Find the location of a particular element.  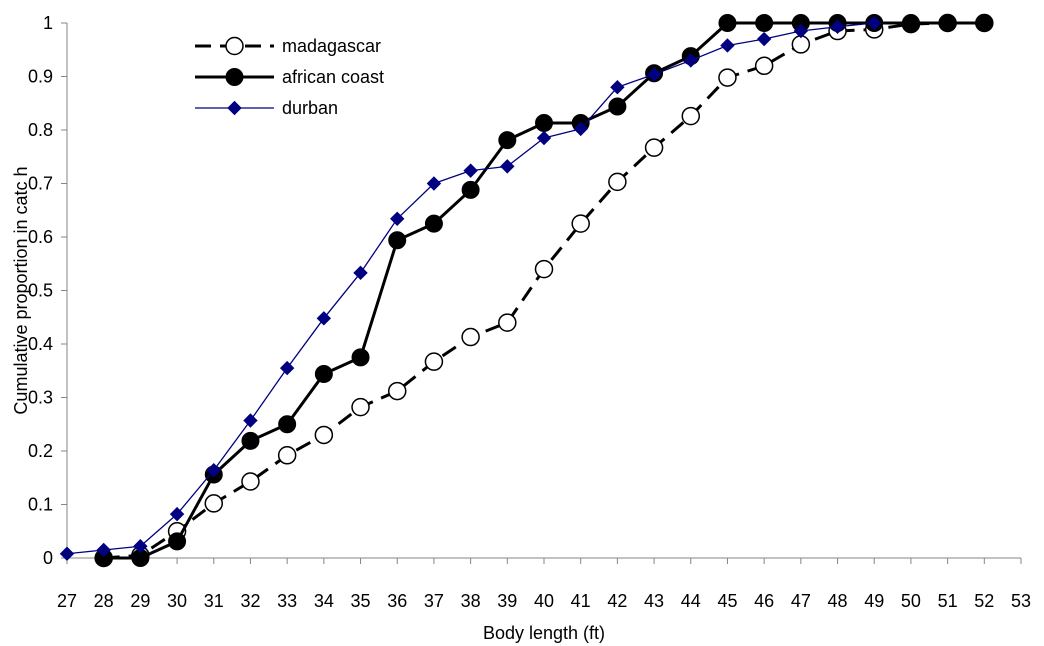

x-tick-label: 46 is located at coordinates (764, 601).